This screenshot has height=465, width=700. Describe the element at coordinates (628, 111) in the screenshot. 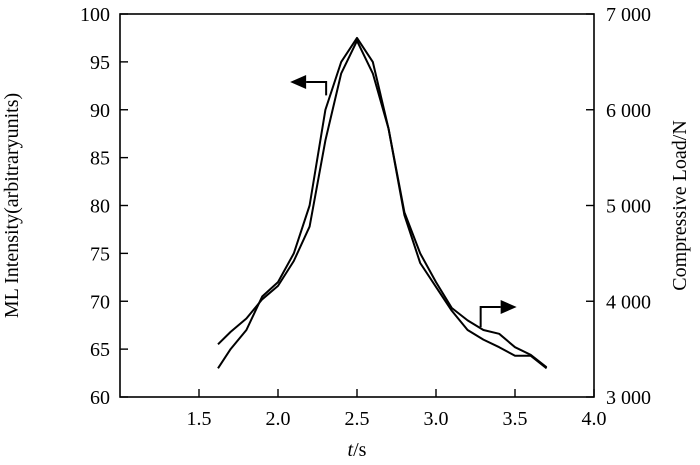

I see `y-right-tick-label: 6 000` at that location.